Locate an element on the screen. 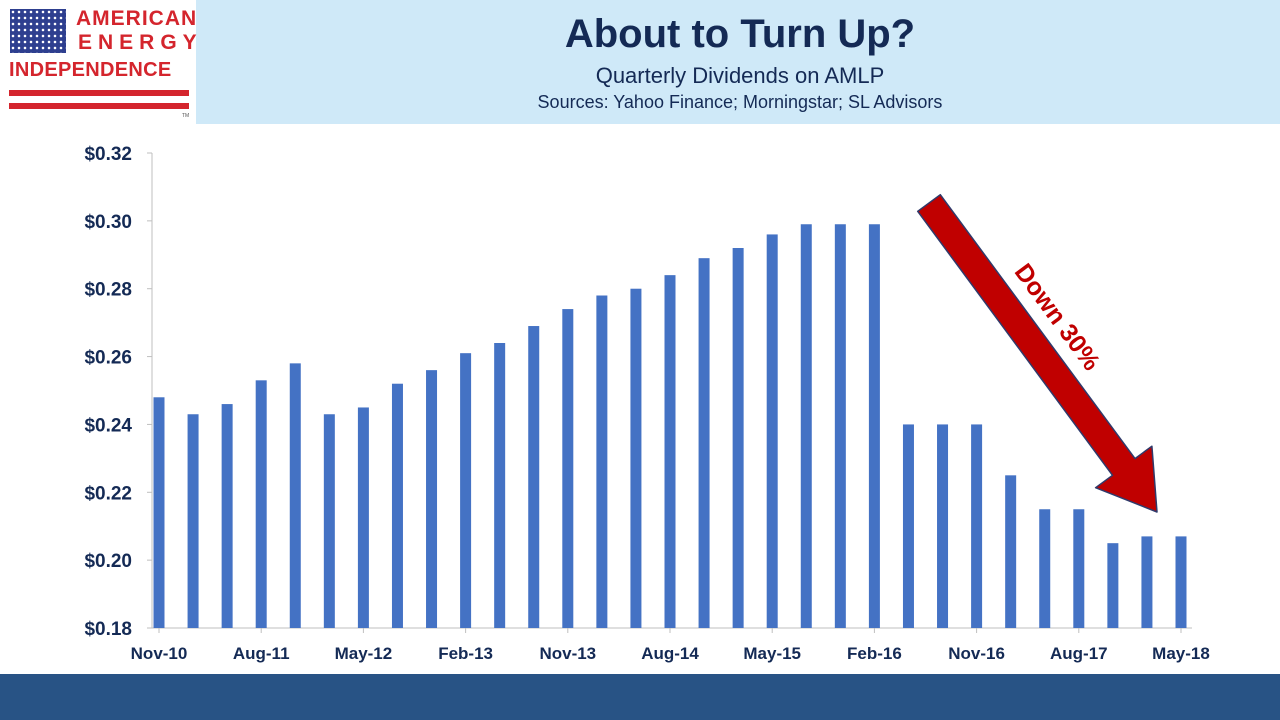  logo-line-3: INDEPENDENCE is located at coordinates (90, 70).